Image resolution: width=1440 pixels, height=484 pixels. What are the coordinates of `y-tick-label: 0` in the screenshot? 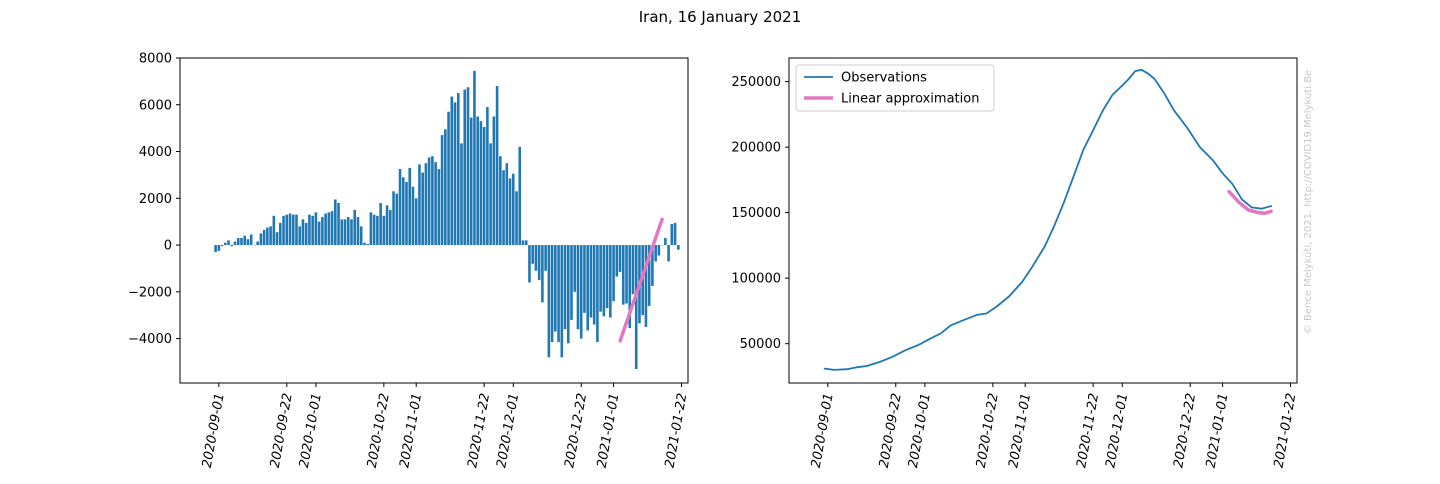 It's located at (168, 246).